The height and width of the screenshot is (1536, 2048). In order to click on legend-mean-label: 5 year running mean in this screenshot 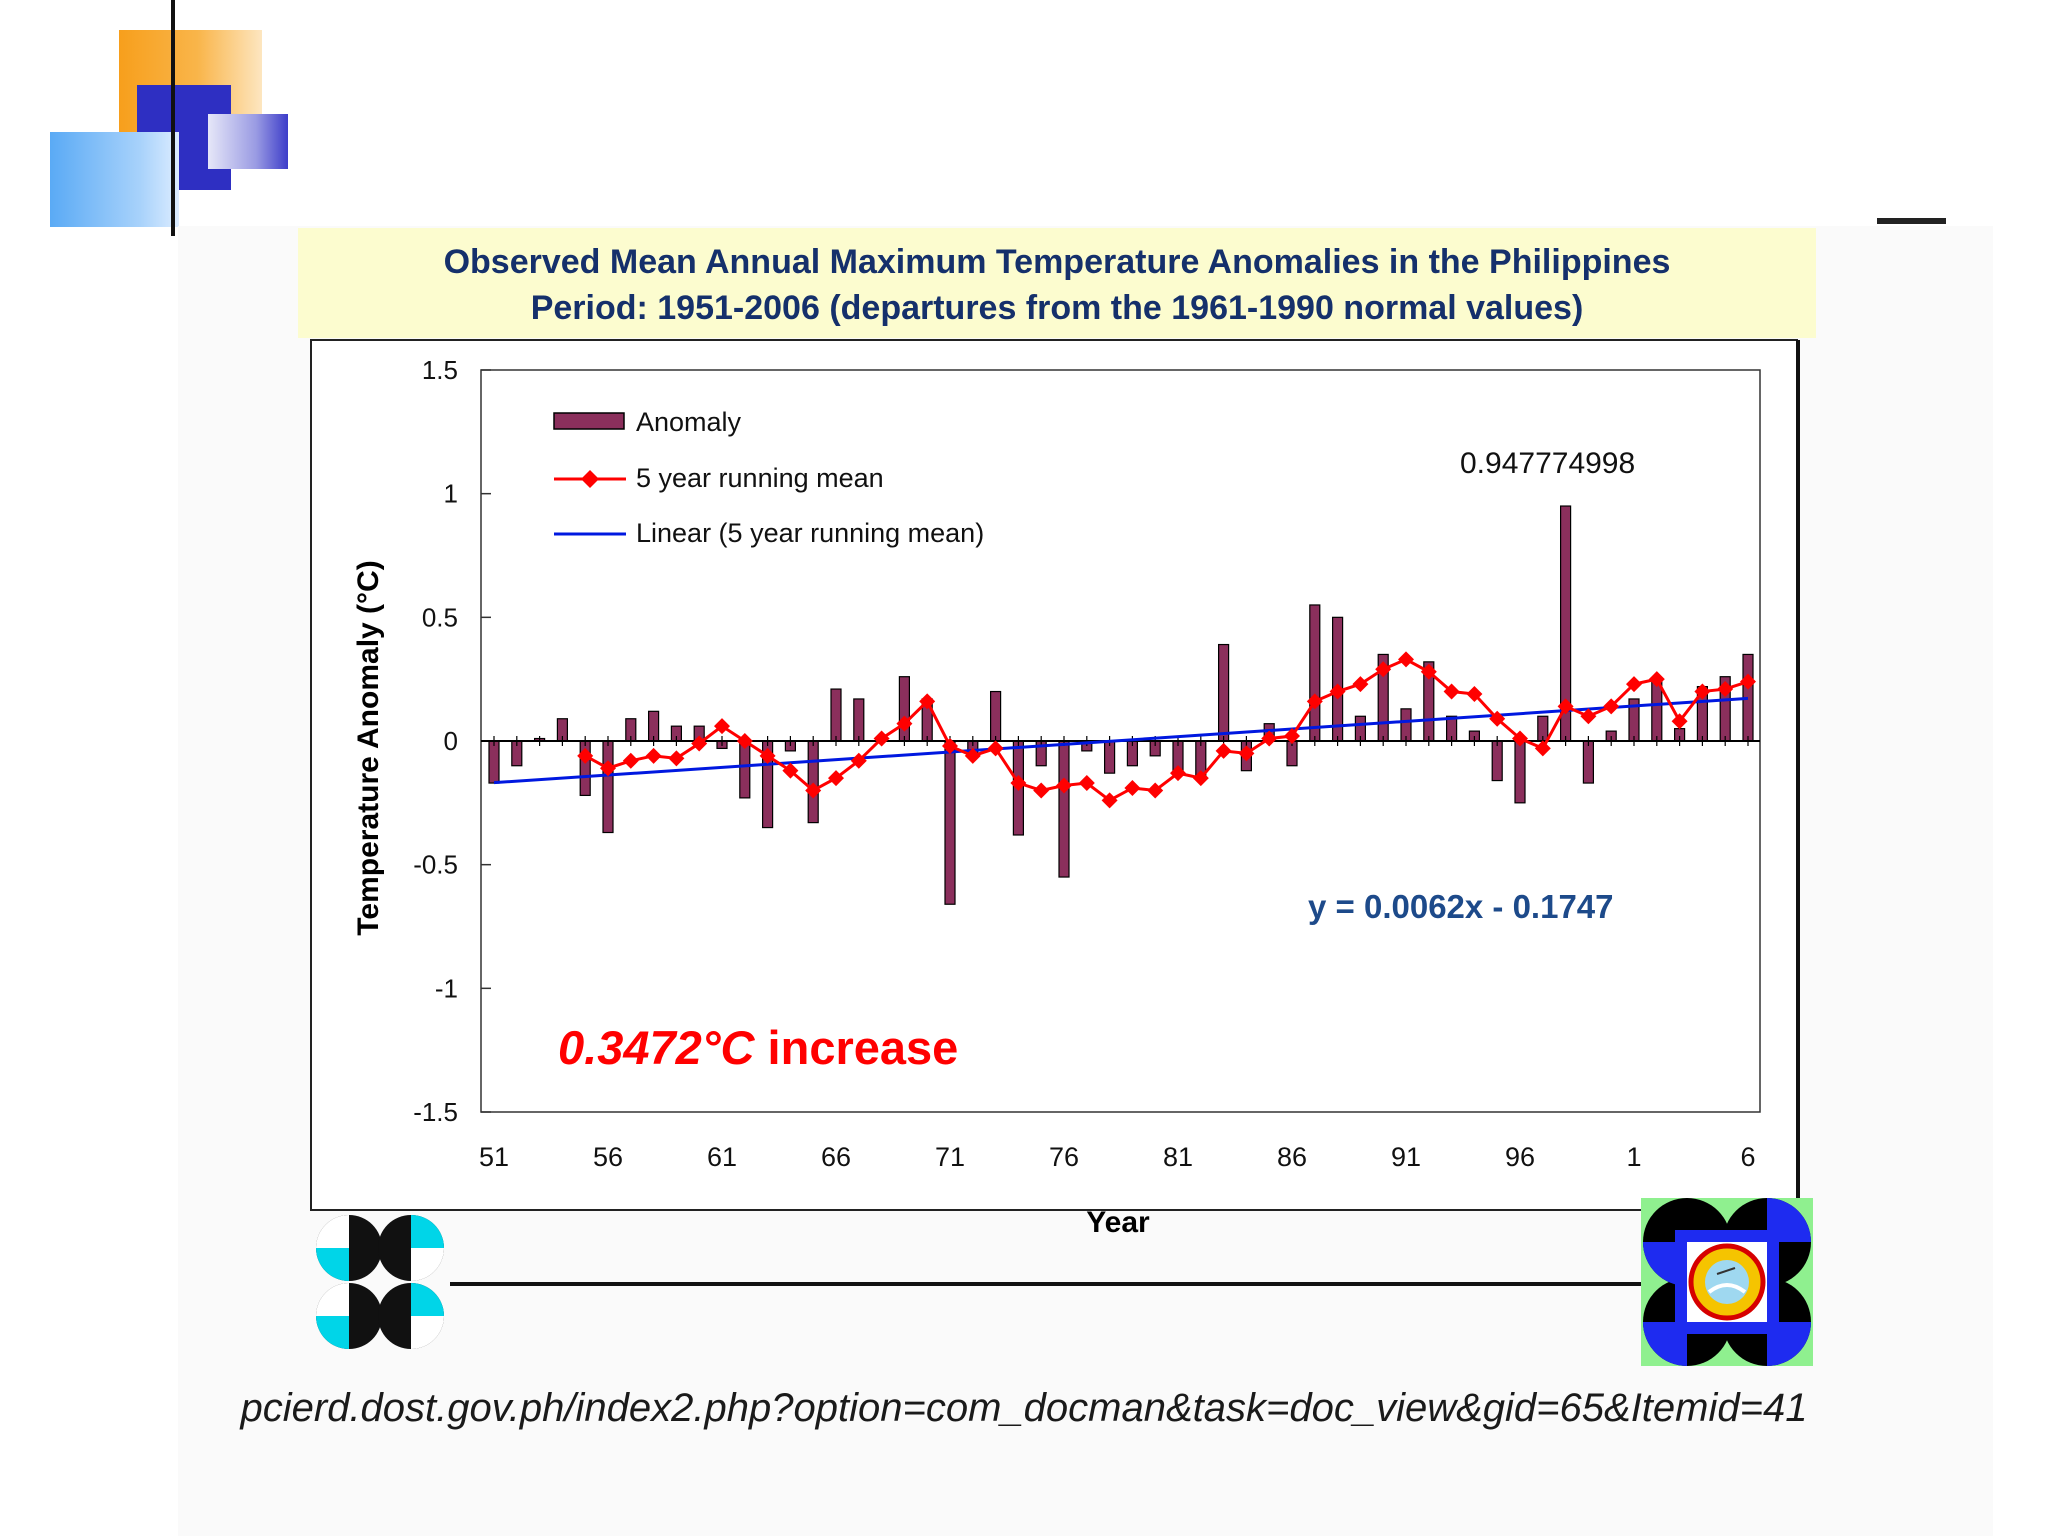, I will do `click(760, 478)`.